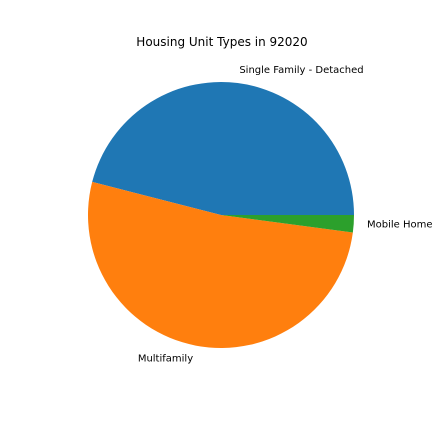 The image size is (432, 432). I want to click on pie-label-mobile-home: Mobile Home, so click(399, 225).